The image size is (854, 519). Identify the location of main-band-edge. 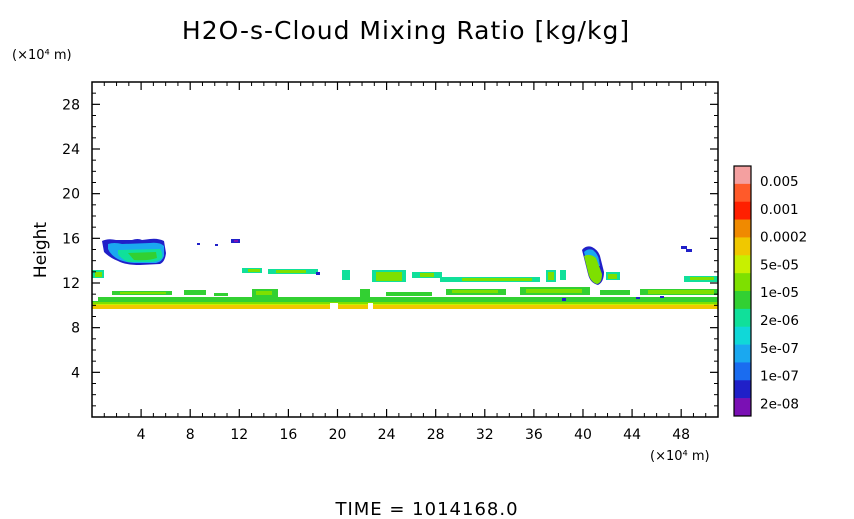
(405, 304).